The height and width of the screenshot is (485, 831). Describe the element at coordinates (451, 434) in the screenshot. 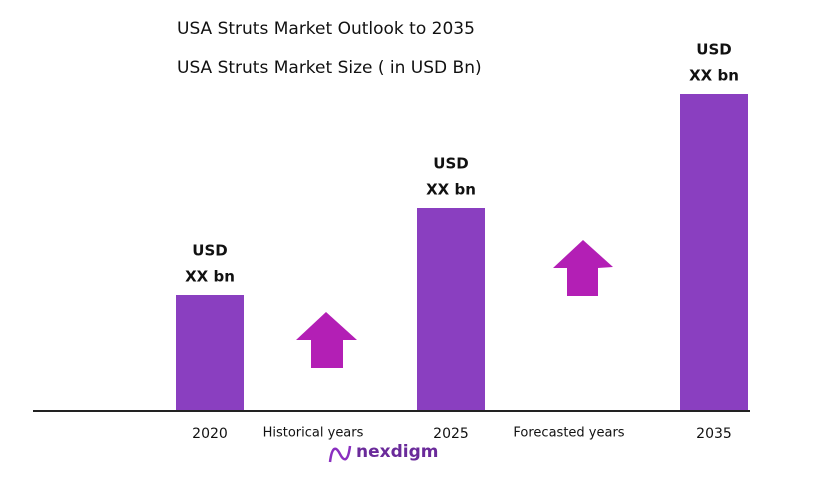

I see `x-tick-label: 2025` at that location.